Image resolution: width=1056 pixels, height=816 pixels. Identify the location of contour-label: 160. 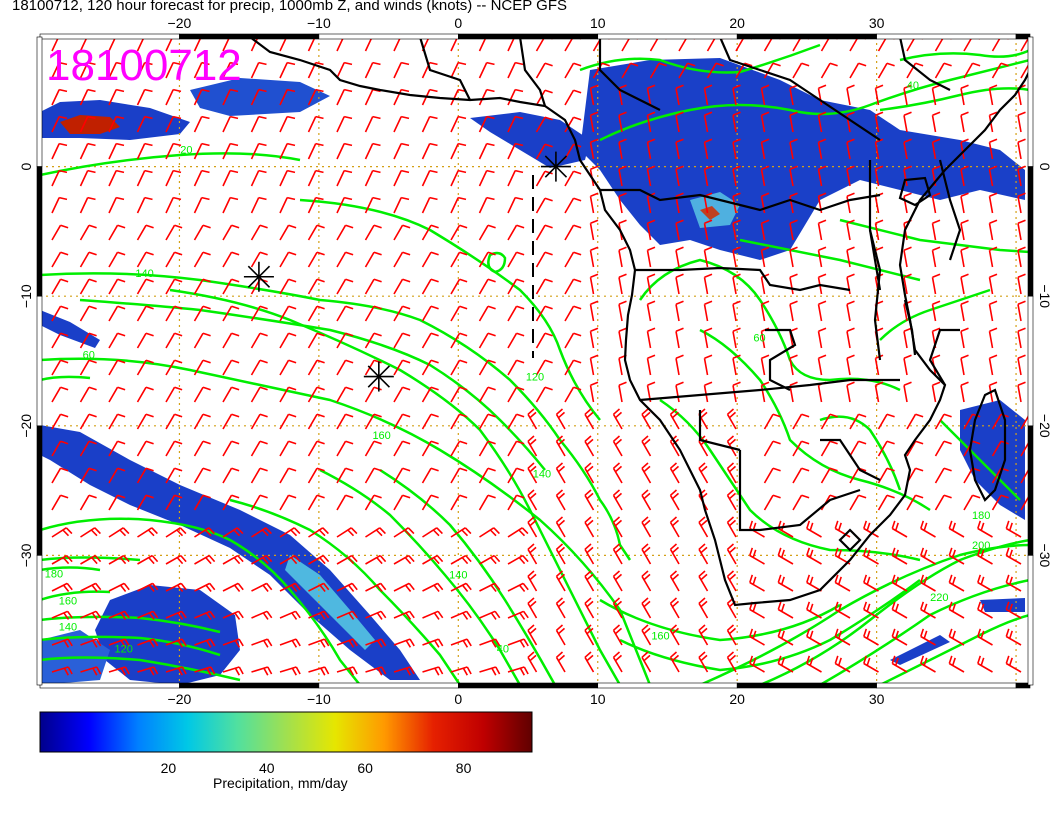
(68, 602).